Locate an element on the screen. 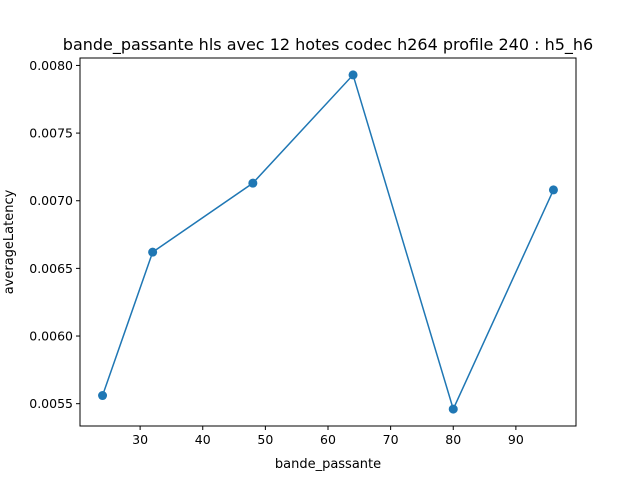 The height and width of the screenshot is (480, 640). y-tick-label: 0.0065 is located at coordinates (51, 268).